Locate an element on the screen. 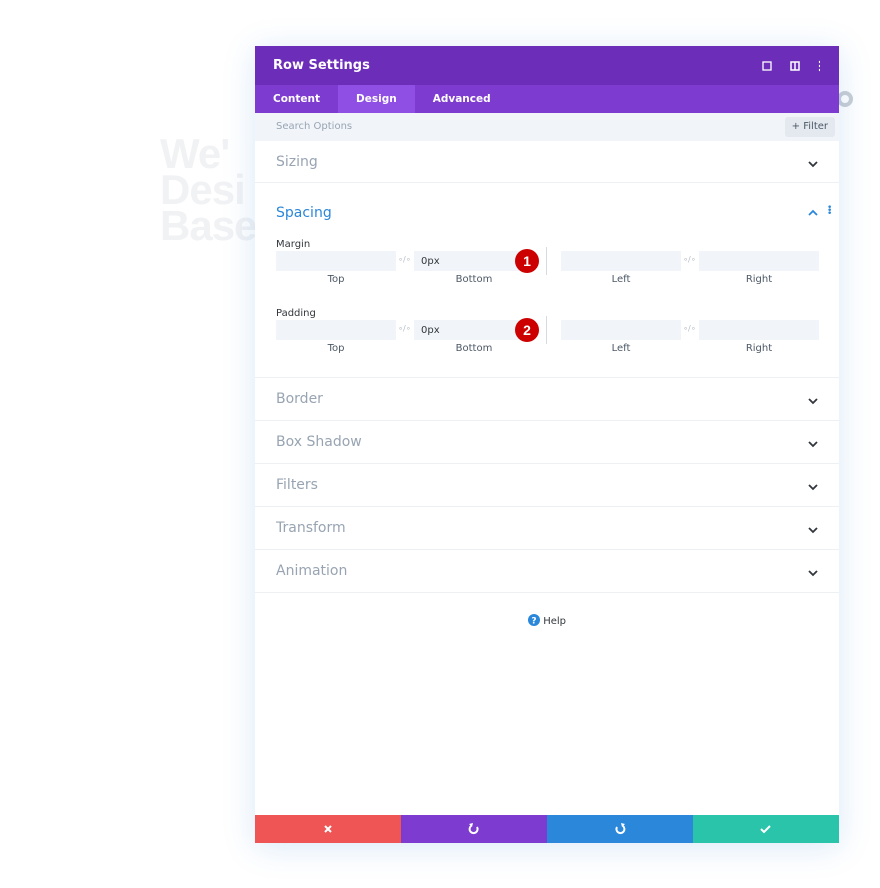 The height and width of the screenshot is (888, 880). redo-button is located at coordinates (620, 829).